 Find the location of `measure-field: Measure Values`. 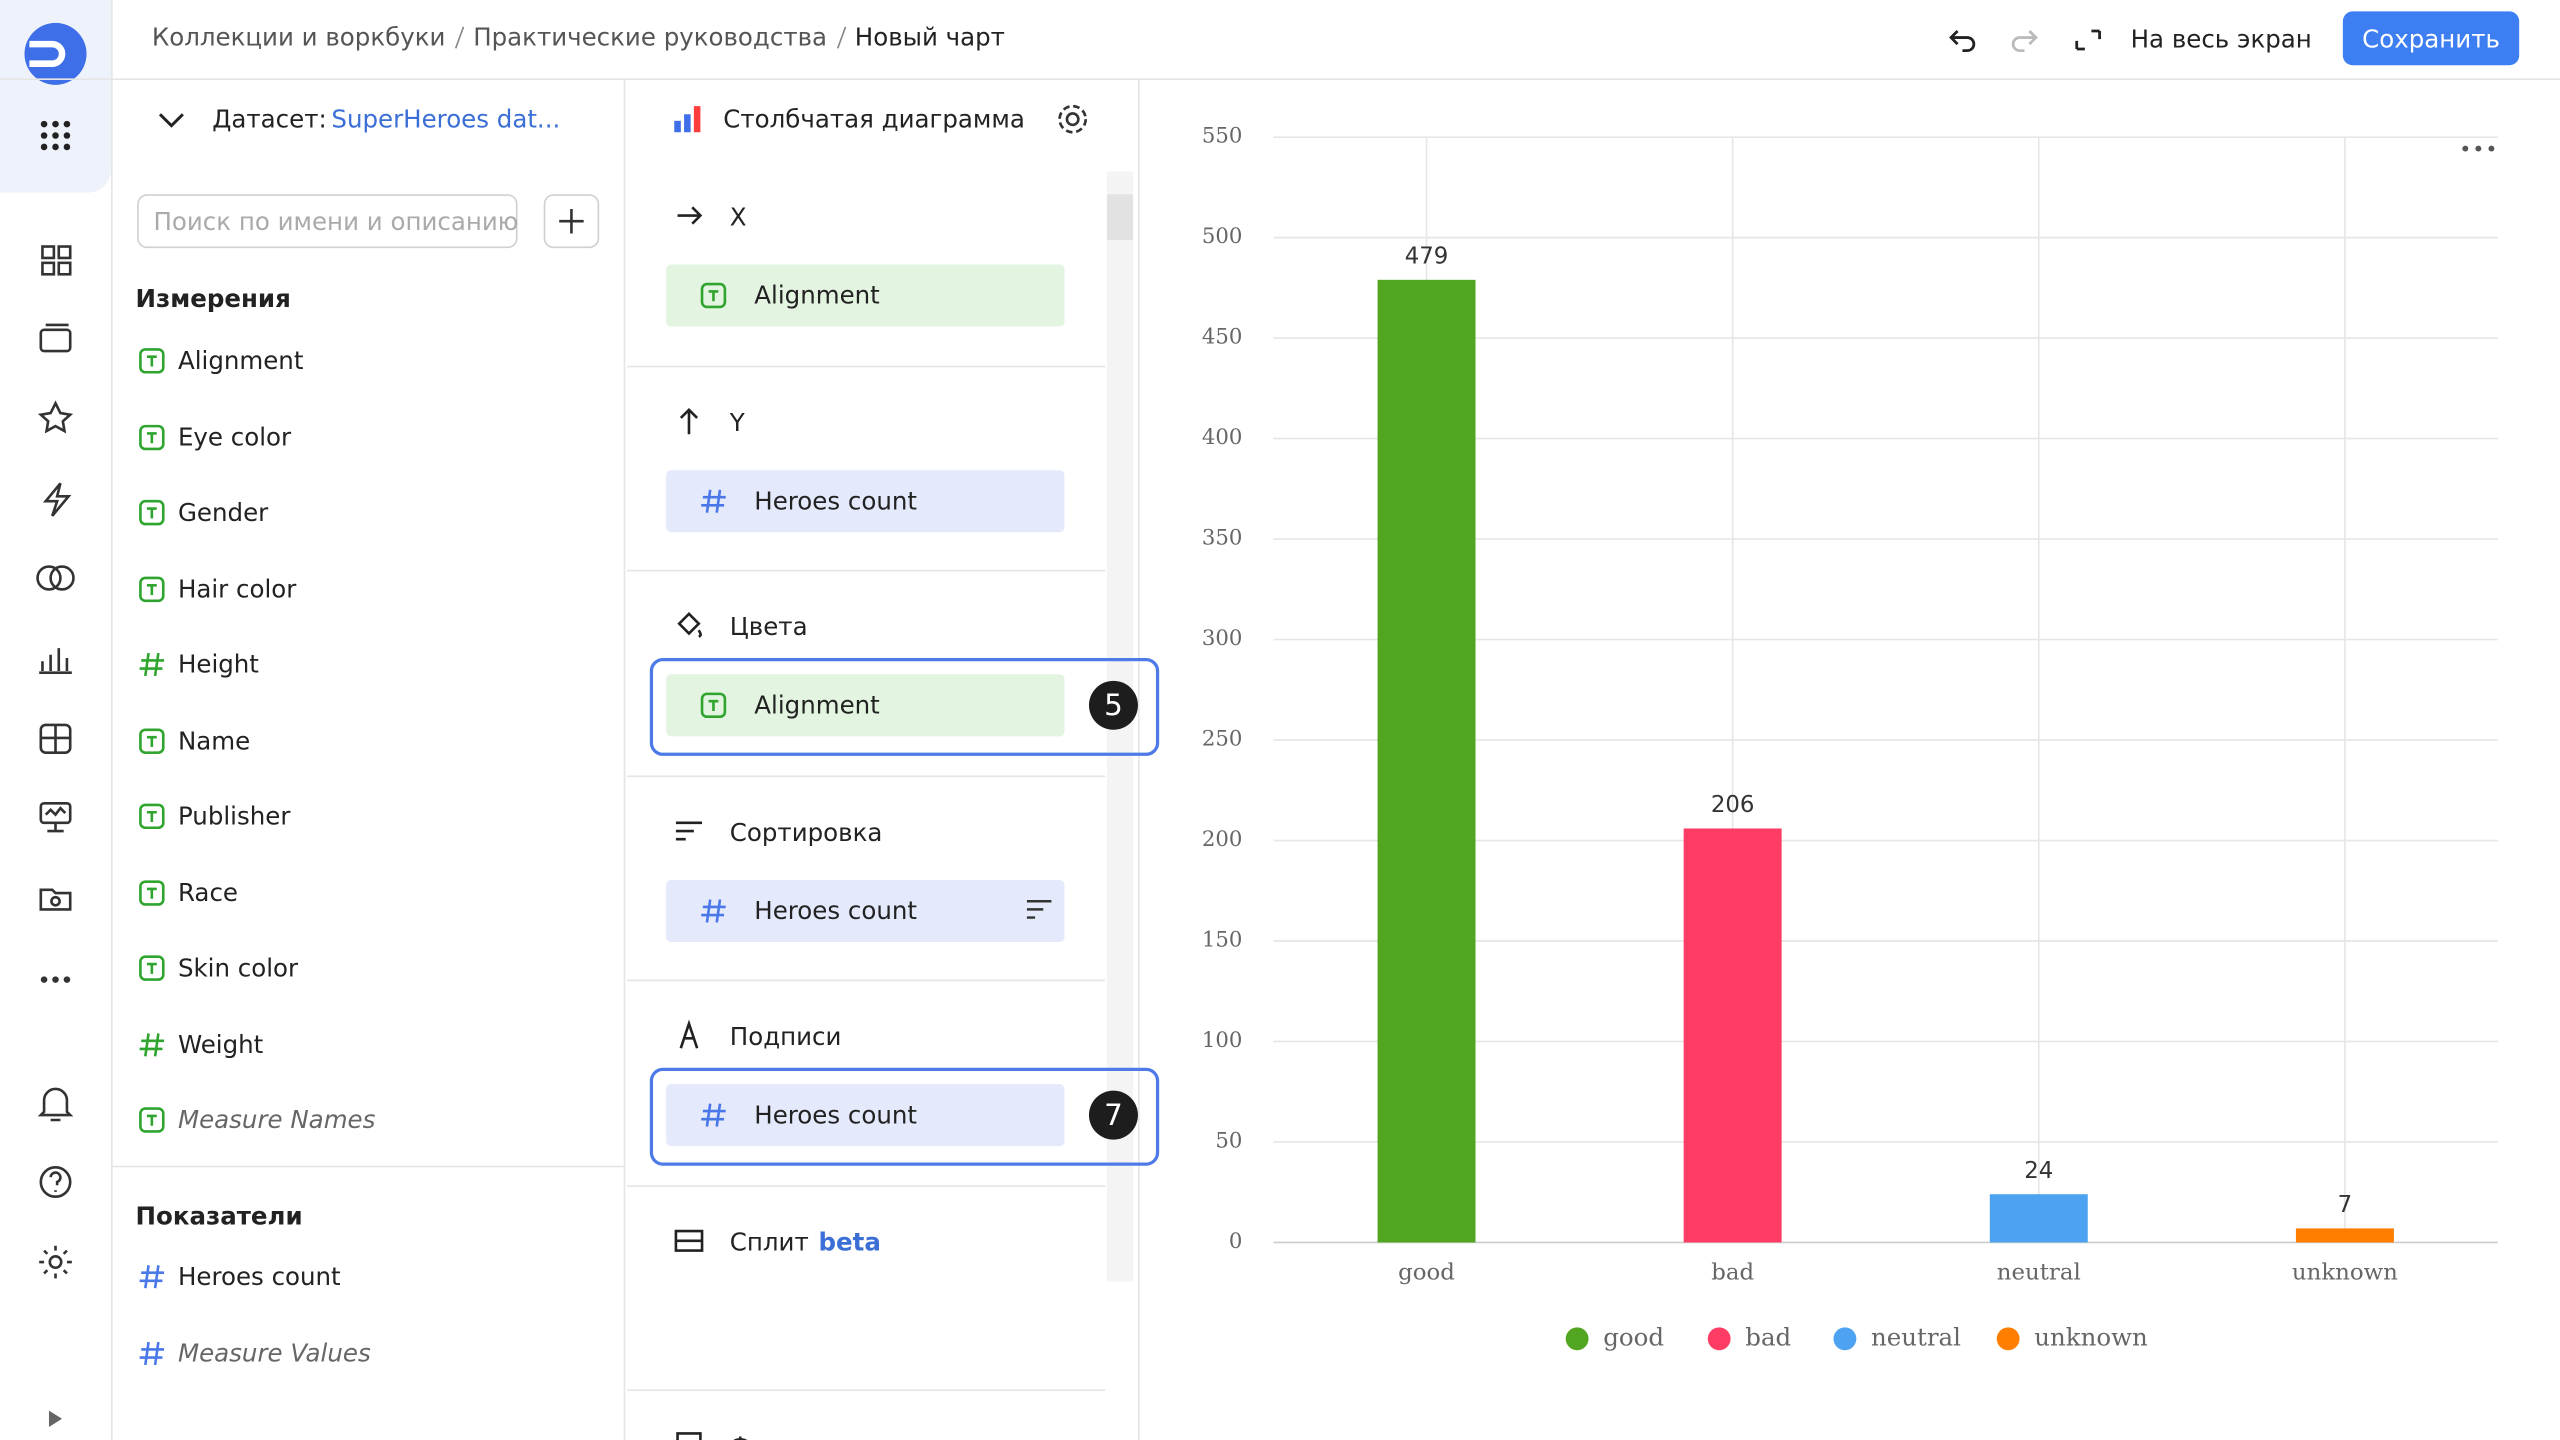

measure-field: Measure Values is located at coordinates (274, 1353).